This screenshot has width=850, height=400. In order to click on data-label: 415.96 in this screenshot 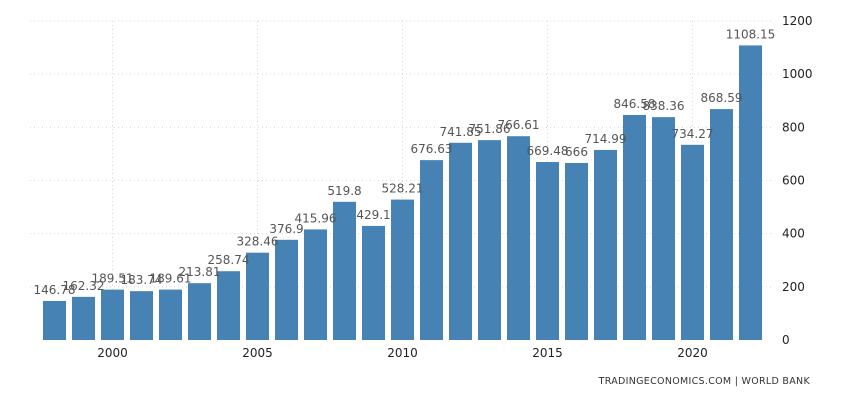, I will do `click(316, 218)`.